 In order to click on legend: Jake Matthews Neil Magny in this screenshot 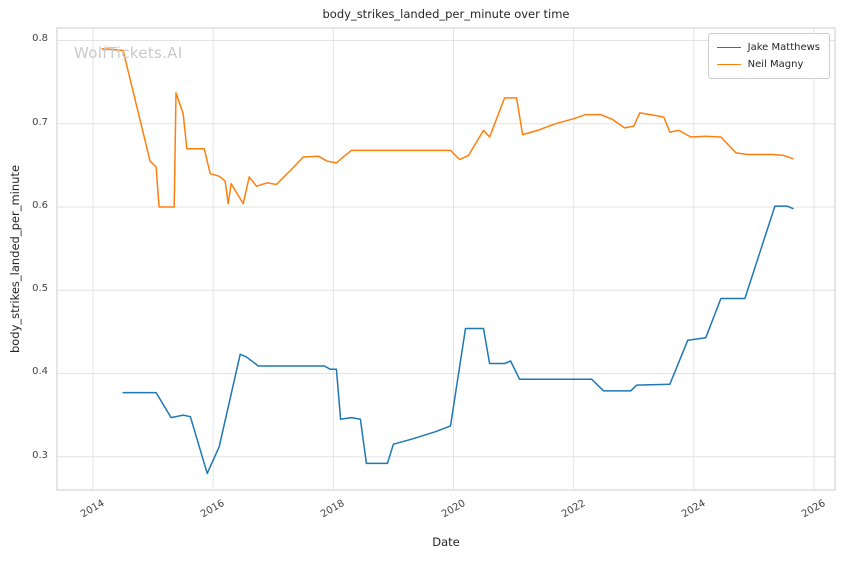, I will do `click(768, 56)`.